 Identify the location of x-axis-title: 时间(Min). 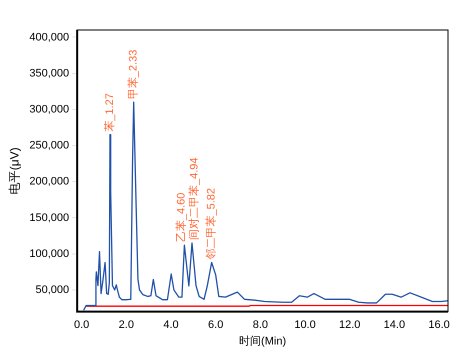
(262, 341).